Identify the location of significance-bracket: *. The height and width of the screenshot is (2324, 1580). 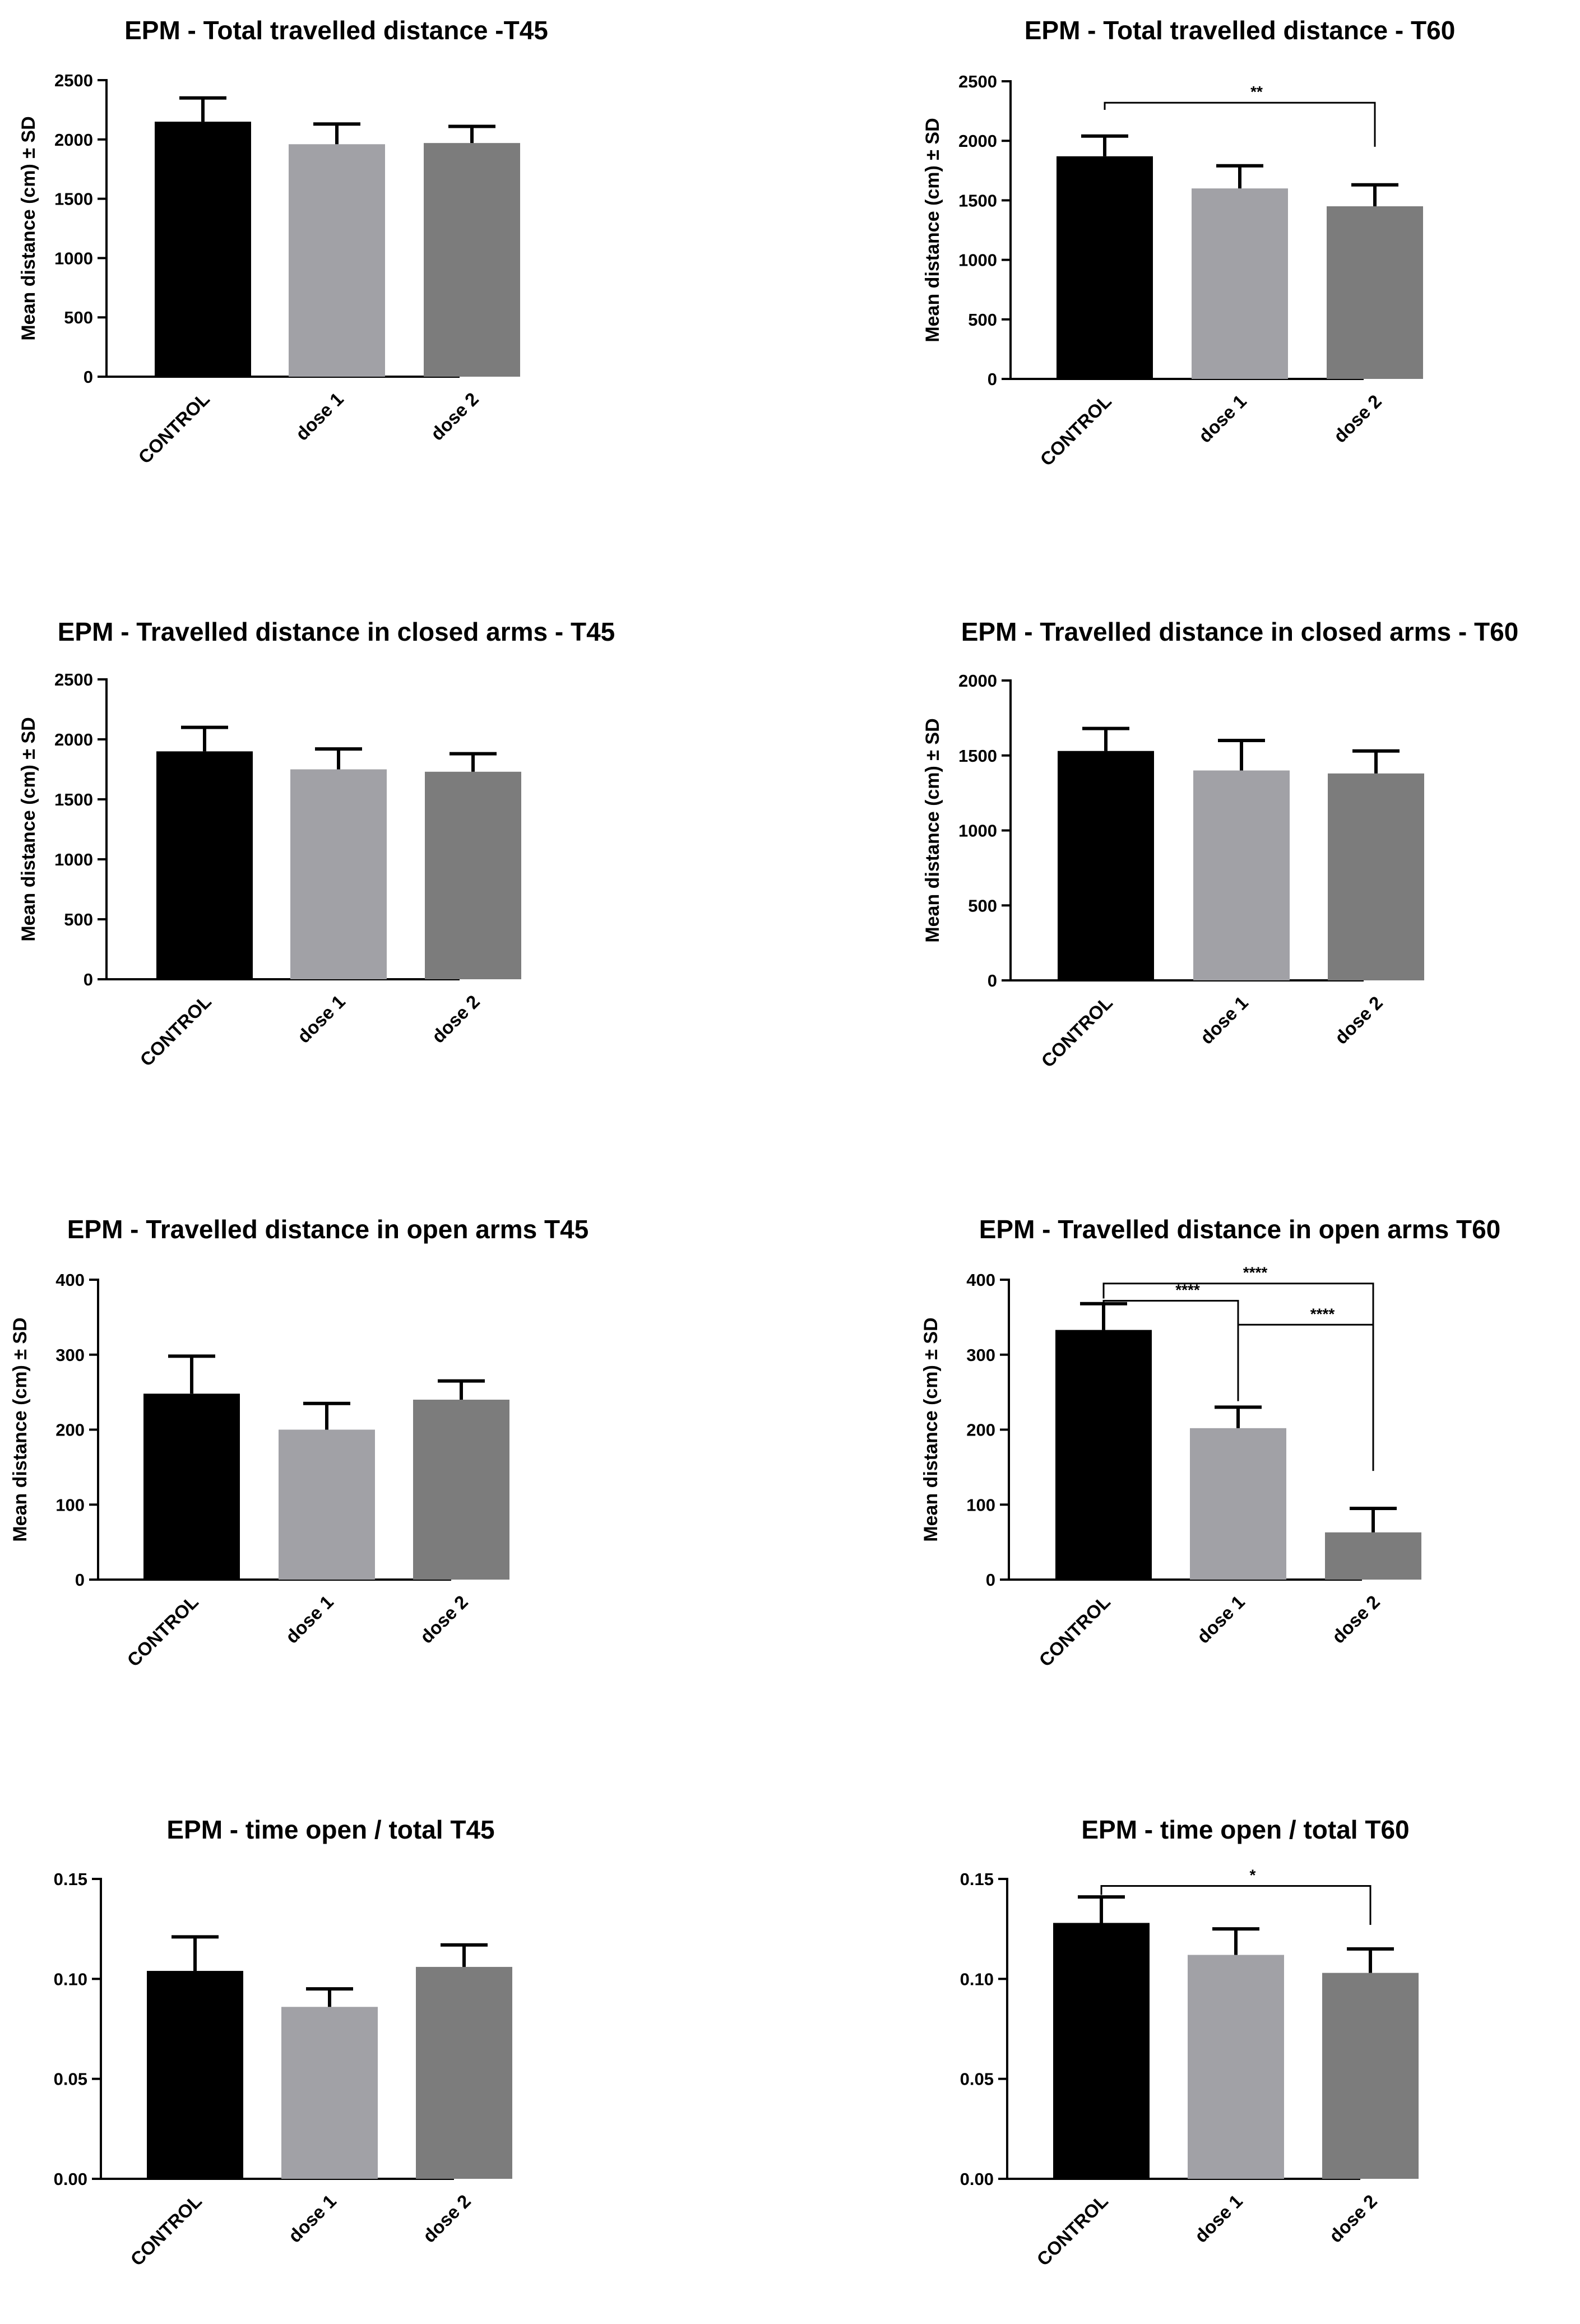
(1236, 1896).